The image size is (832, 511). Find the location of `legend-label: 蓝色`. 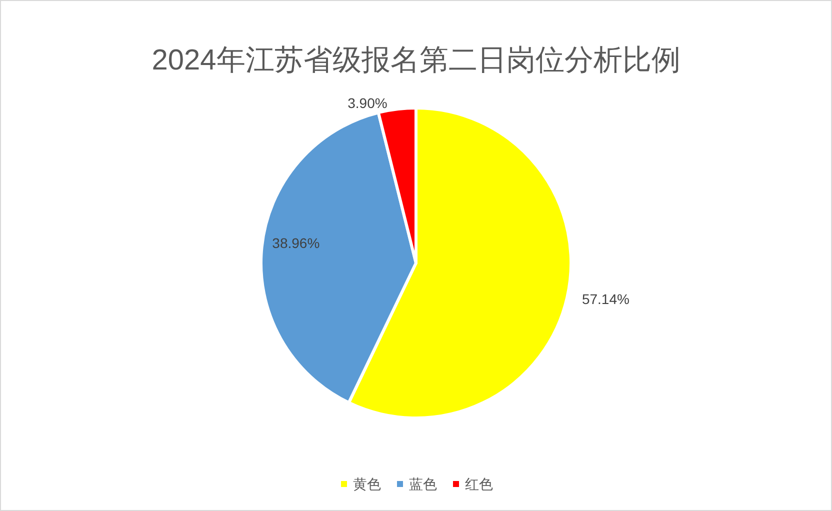

legend-label: 蓝色 is located at coordinates (423, 484).